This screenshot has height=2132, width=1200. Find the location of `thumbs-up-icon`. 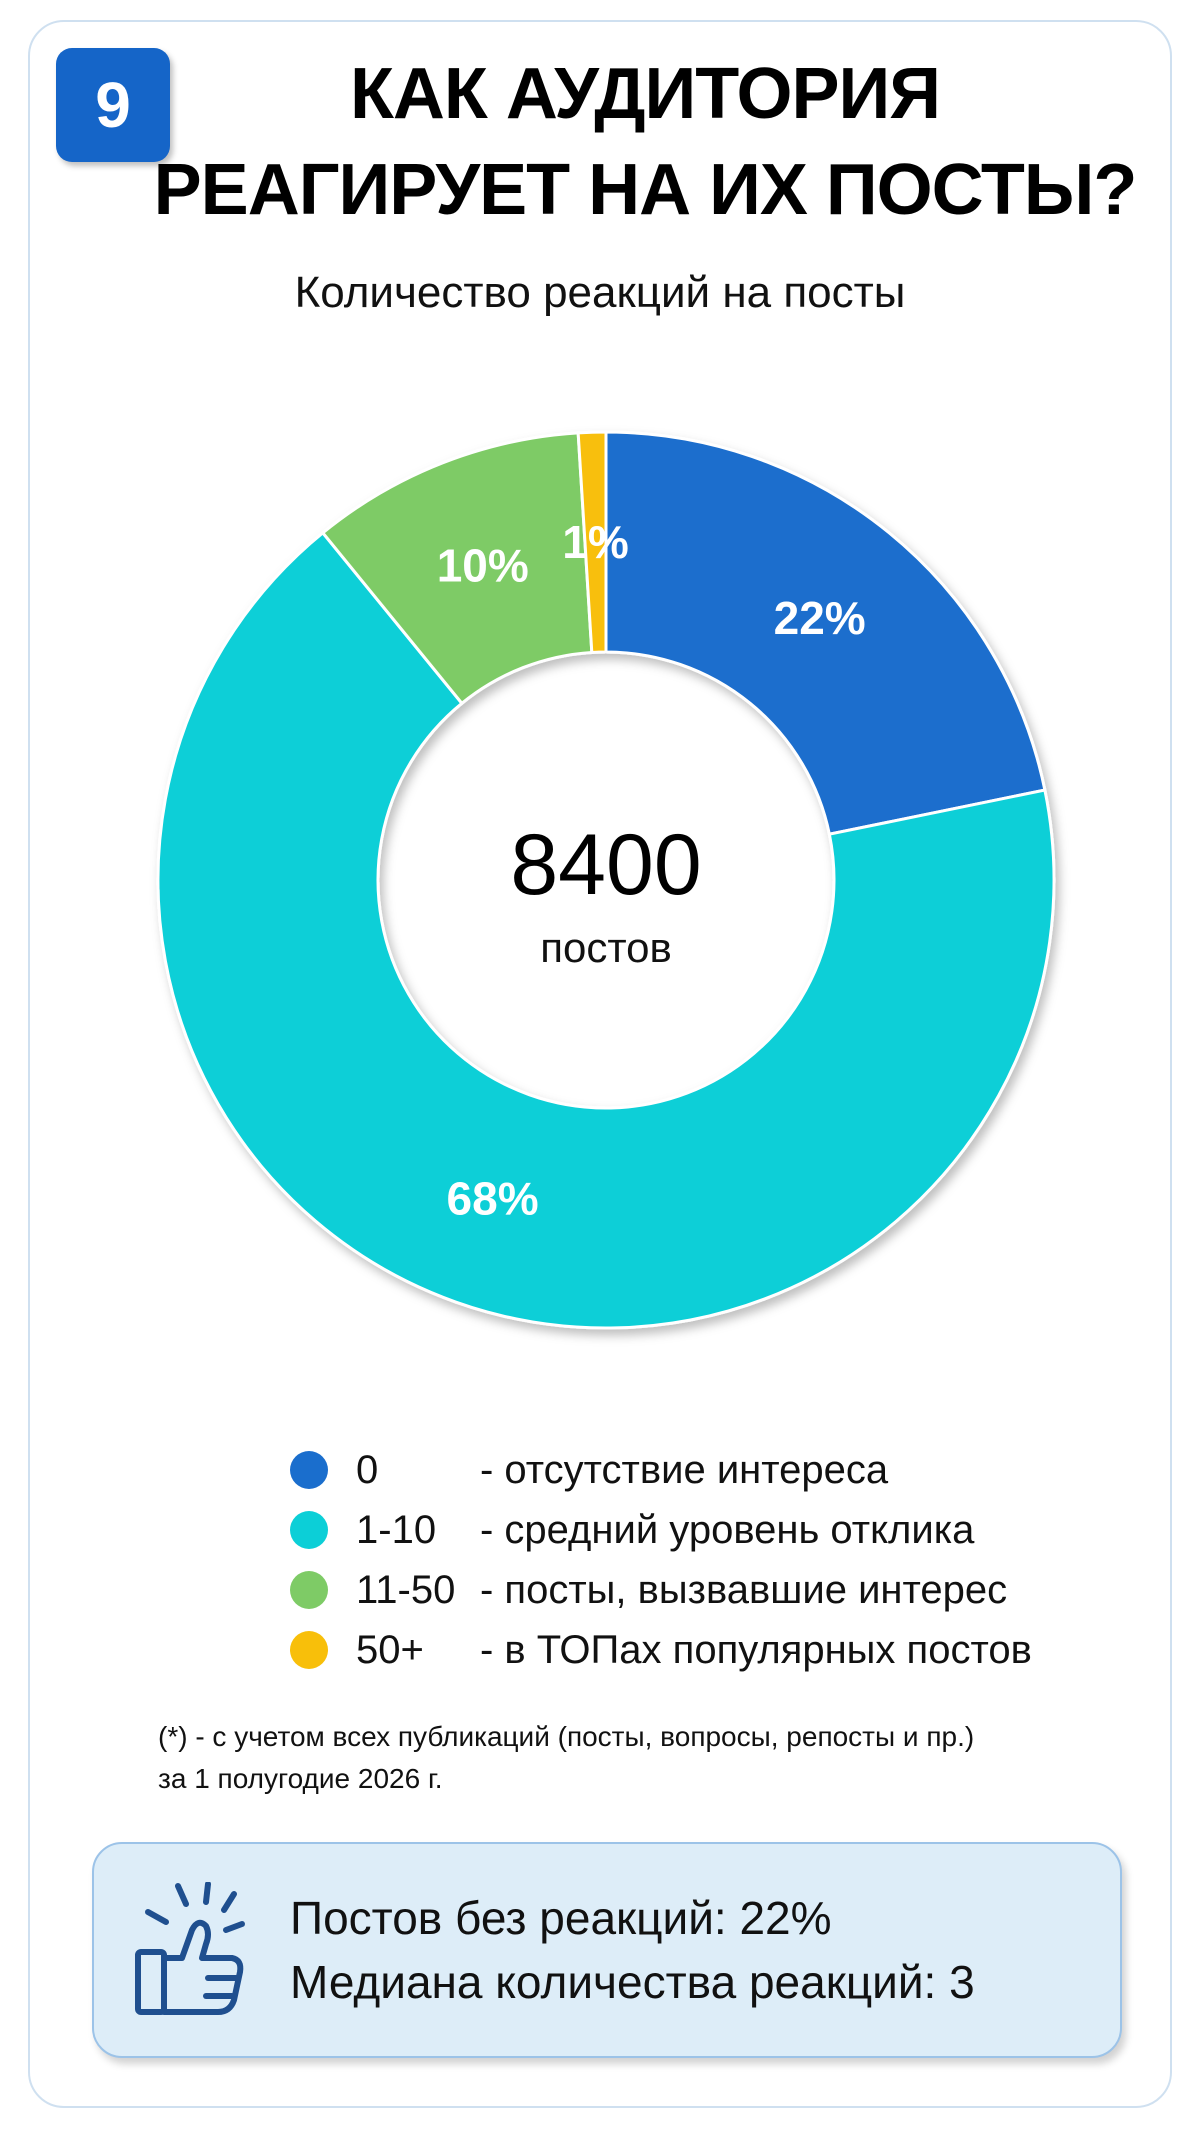

thumbs-up-icon is located at coordinates (190, 1952).